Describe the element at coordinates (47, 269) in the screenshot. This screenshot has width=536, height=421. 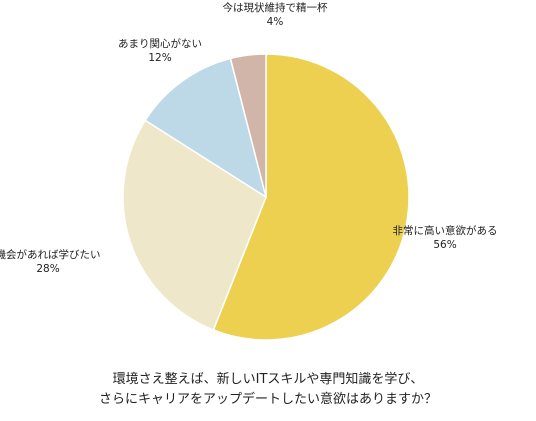
I see `slice-value-2: 28%` at that location.